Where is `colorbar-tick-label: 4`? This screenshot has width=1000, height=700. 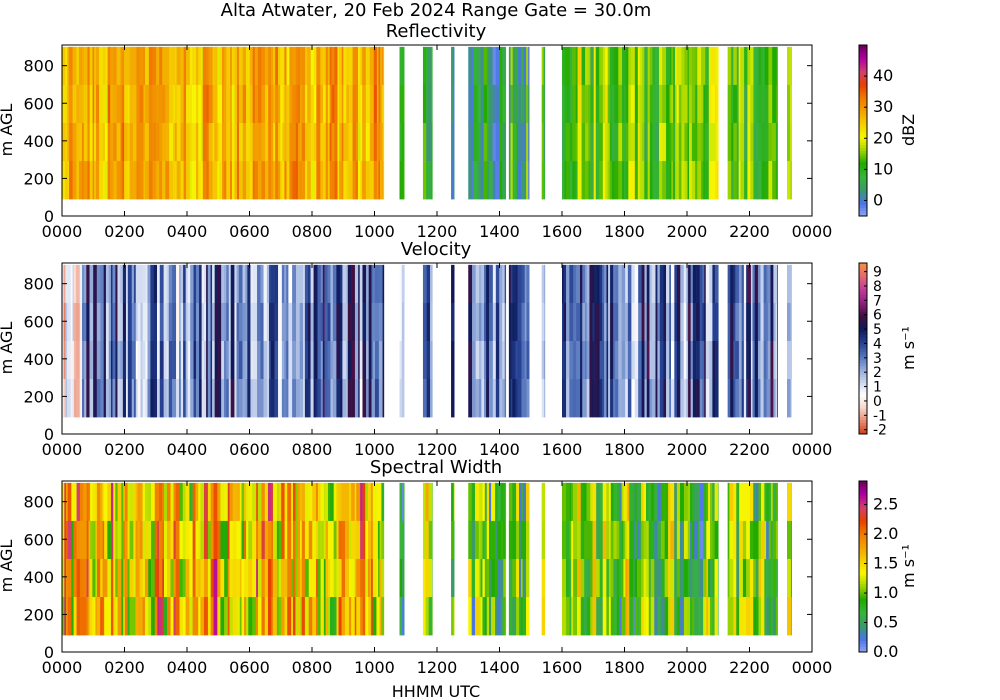
colorbar-tick-label: 4 is located at coordinates (877, 344).